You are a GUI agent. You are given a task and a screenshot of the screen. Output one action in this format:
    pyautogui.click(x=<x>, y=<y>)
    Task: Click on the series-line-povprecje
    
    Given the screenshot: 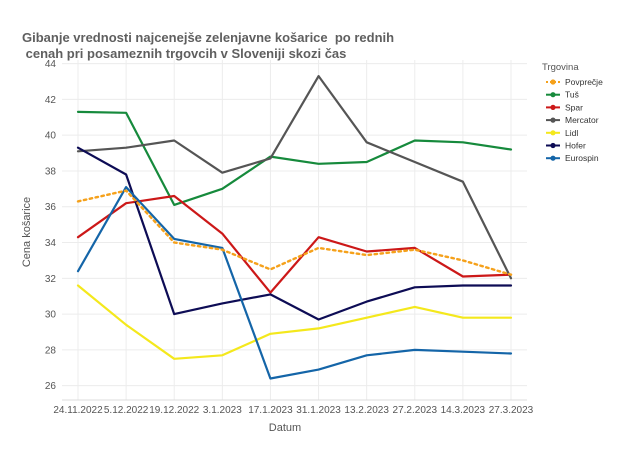 What is the action you would take?
    pyautogui.click(x=294, y=232)
    